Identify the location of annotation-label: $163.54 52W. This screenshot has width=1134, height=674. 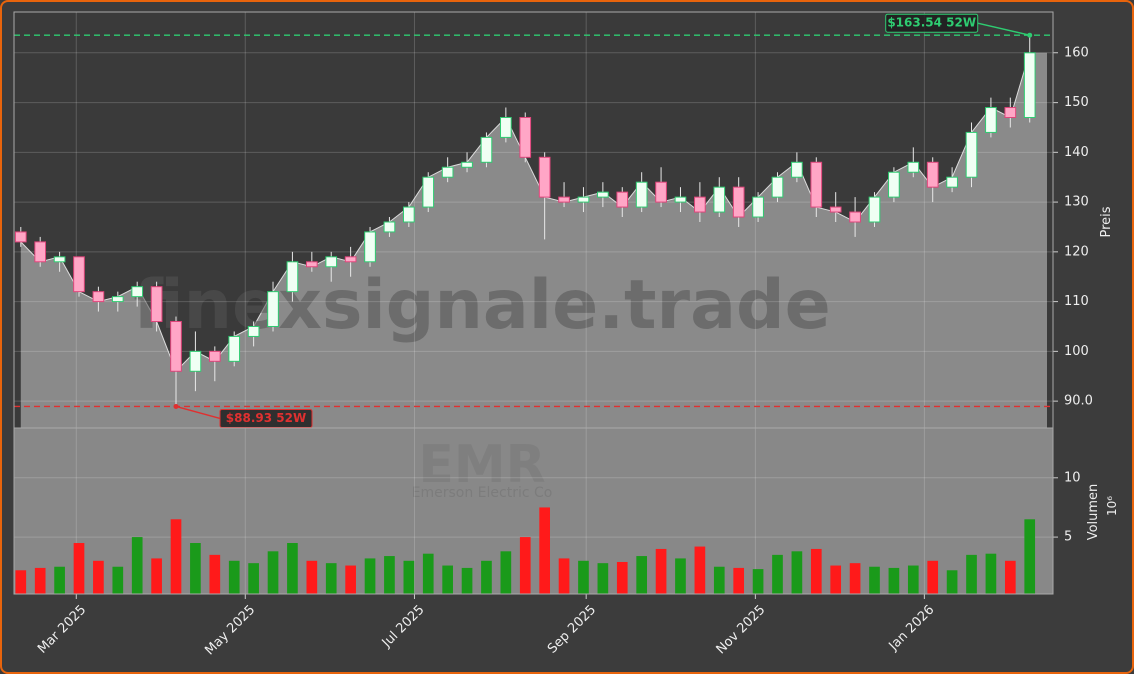
(931, 23).